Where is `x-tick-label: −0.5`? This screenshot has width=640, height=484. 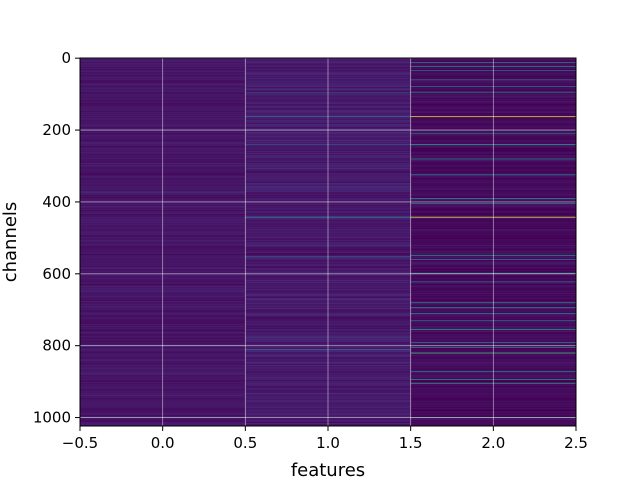
x-tick-label: −0.5 is located at coordinates (80, 443).